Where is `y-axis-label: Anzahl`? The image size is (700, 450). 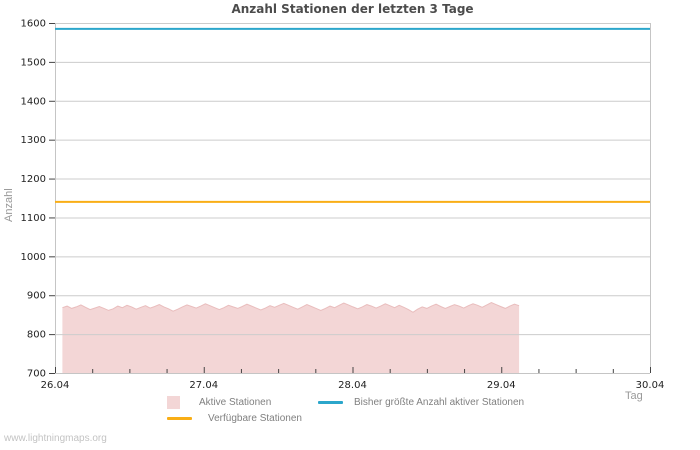 y-axis-label: Anzahl is located at coordinates (9, 205).